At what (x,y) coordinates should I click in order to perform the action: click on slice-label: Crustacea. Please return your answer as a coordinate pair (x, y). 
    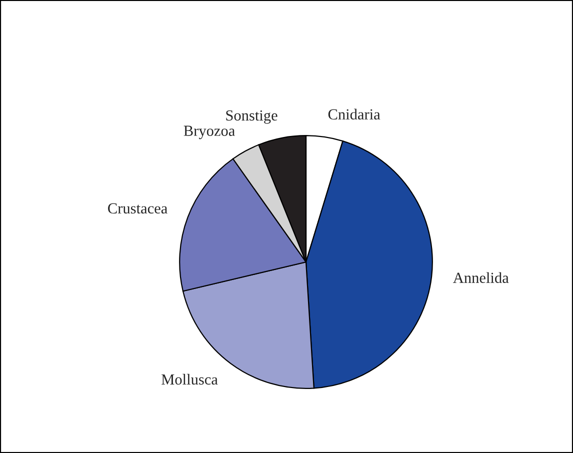
    Looking at the image, I should click on (138, 208).